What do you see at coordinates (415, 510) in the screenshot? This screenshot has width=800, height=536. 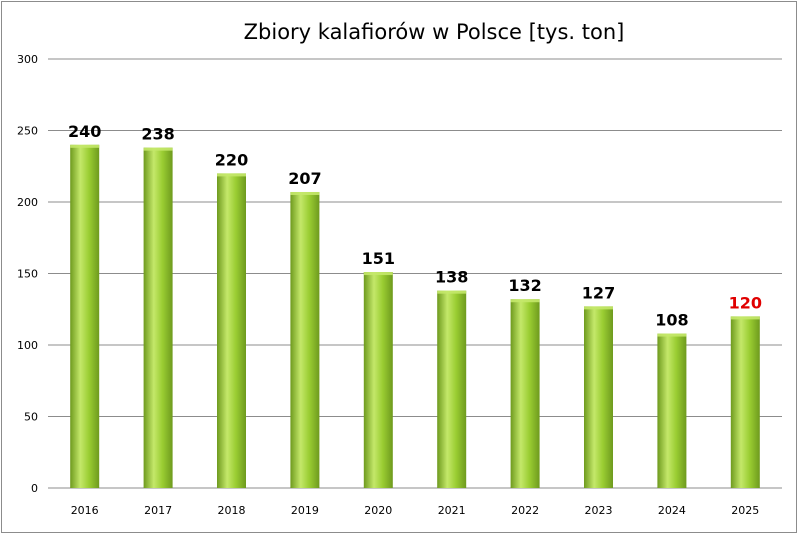 I see `x-axis-ticks: 2016 2017 2018 2019 2020 2021 2022 2023 2024 2025` at bounding box center [415, 510].